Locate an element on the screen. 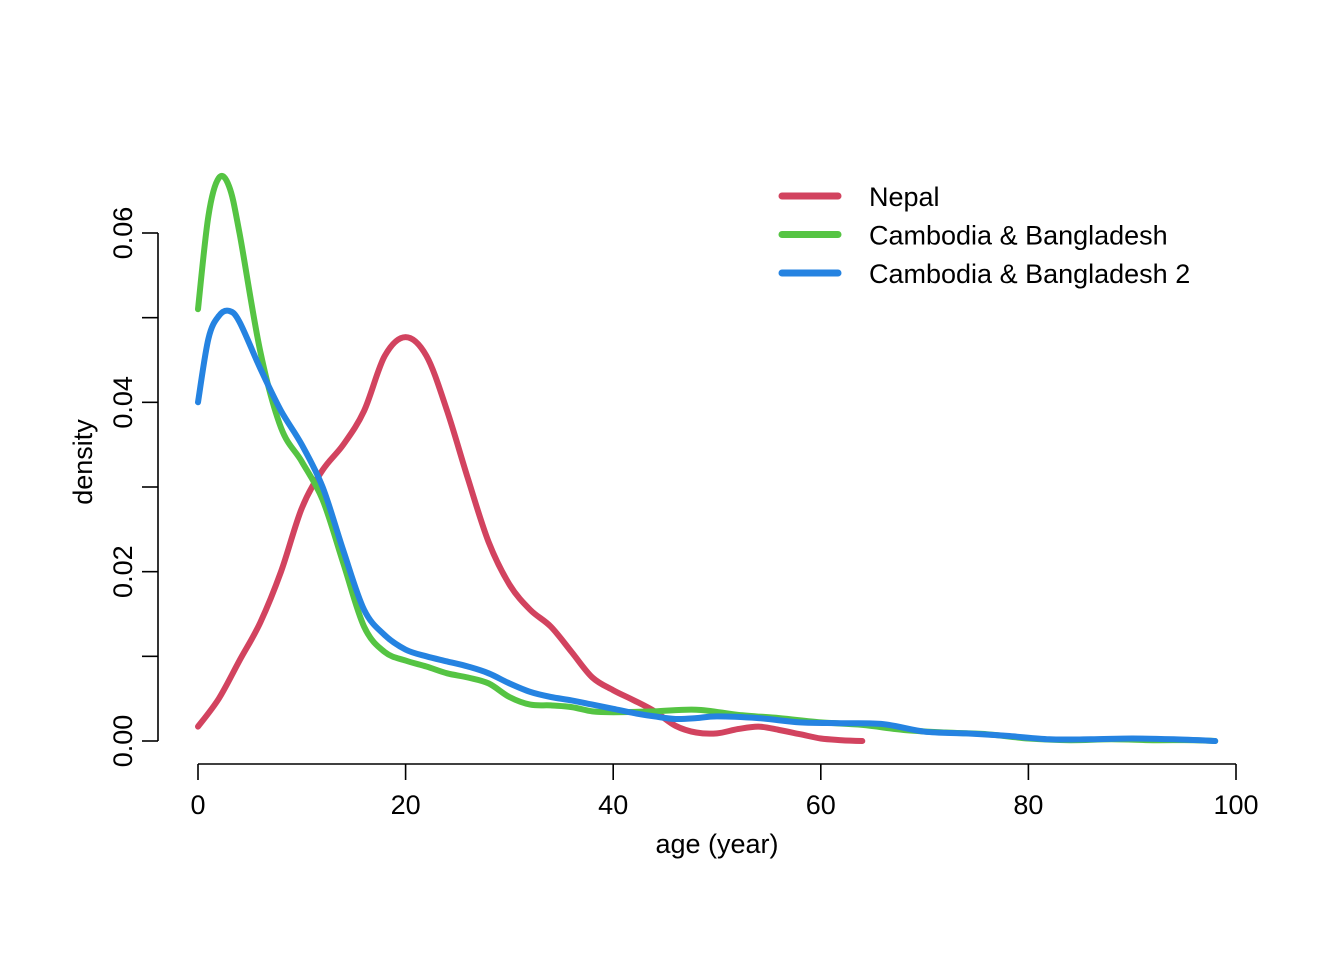 The width and height of the screenshot is (1344, 960). legend-label: Nepal is located at coordinates (904, 197).